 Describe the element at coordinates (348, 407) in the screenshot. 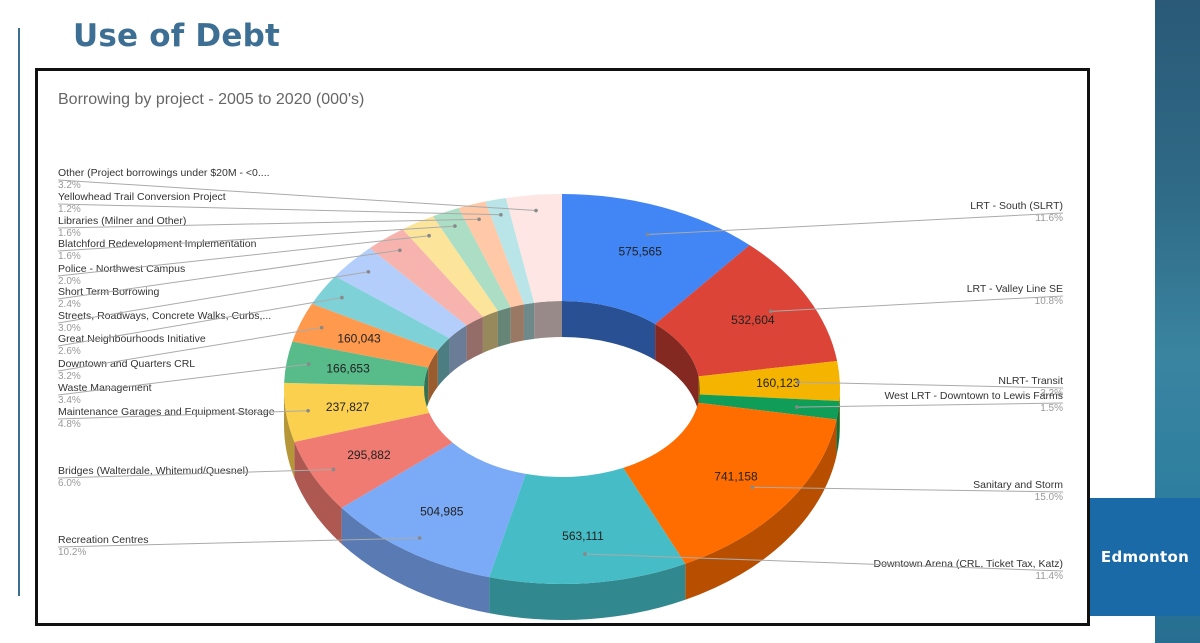

I see `slice-value-label: 237,827` at that location.